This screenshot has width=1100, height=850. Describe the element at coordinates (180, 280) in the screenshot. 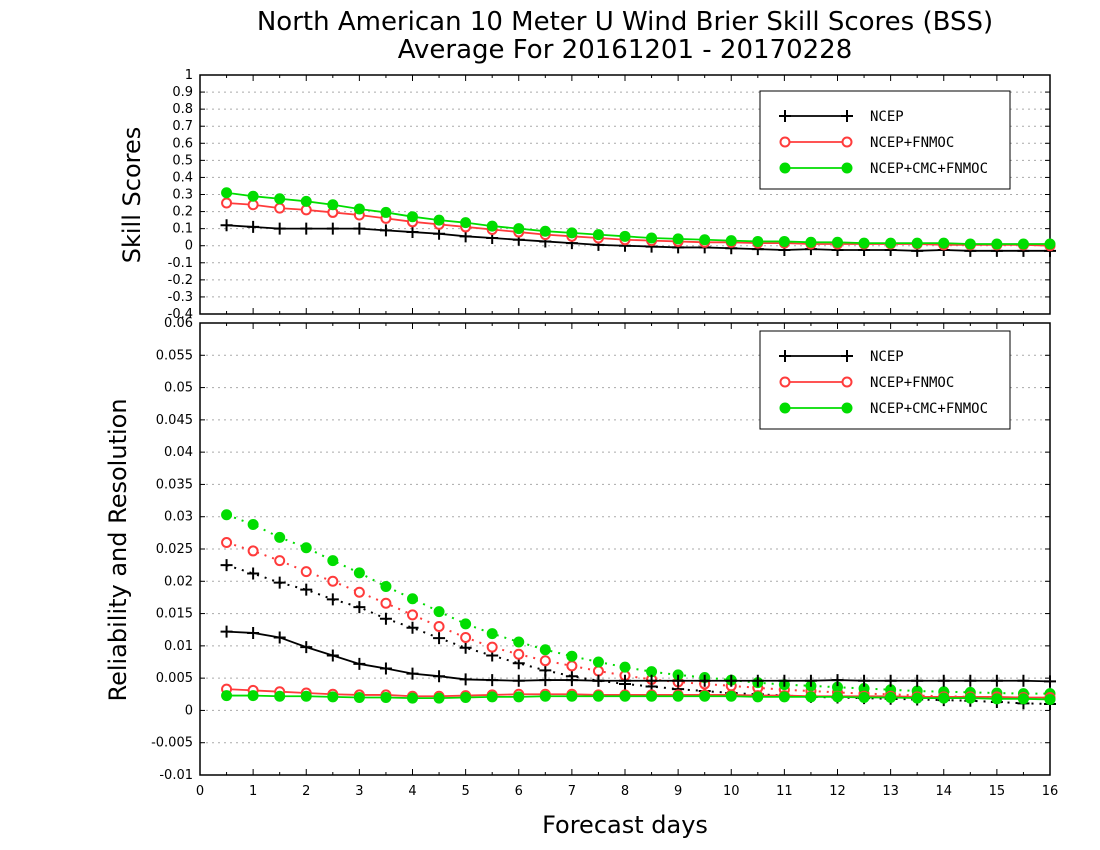

I see `y-tick-label: -0.2` at that location.